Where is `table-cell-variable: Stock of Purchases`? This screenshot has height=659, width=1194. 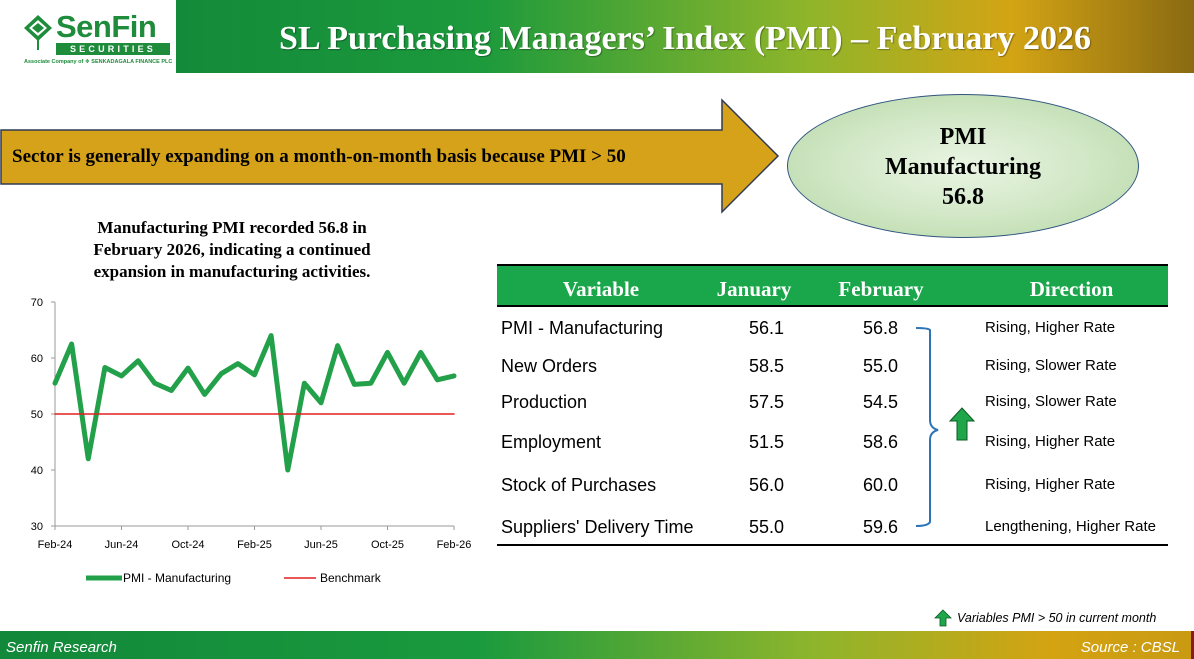
table-cell-variable: Stock of Purchases is located at coordinates (579, 485).